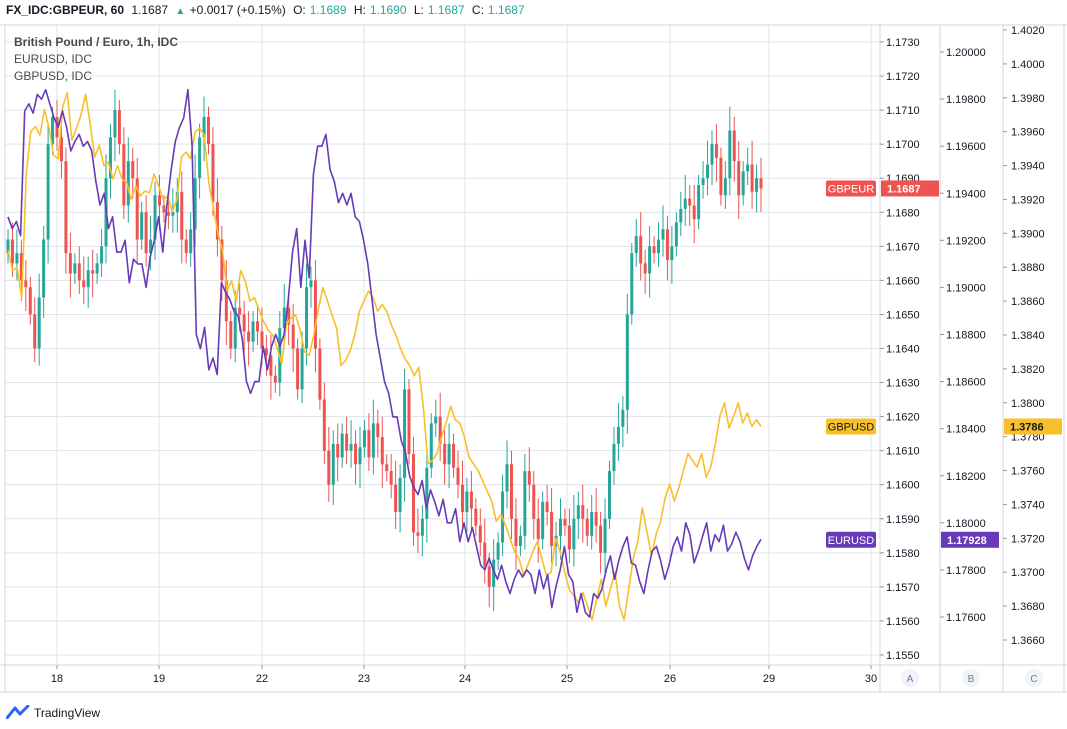 The height and width of the screenshot is (729, 1067). I want to click on axis-A-tick-label: 1.1710, so click(903, 111).